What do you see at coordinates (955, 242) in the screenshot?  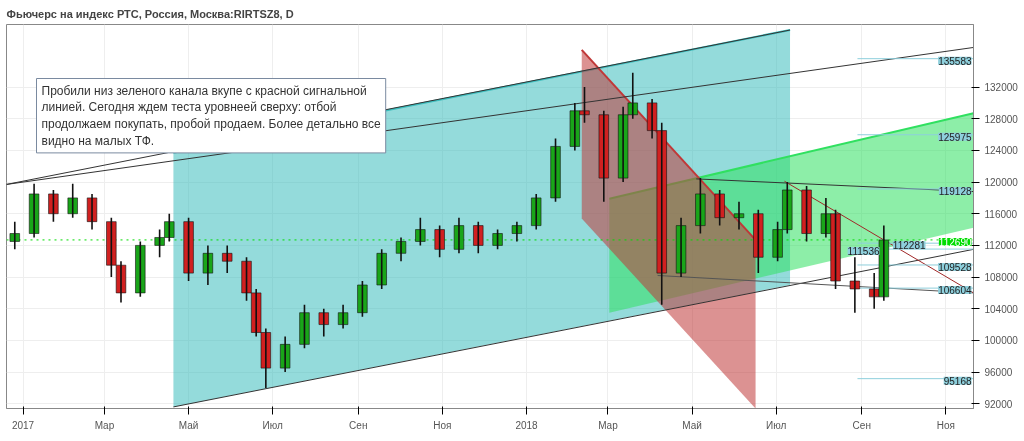 I see `ref-line-label: 112690` at bounding box center [955, 242].